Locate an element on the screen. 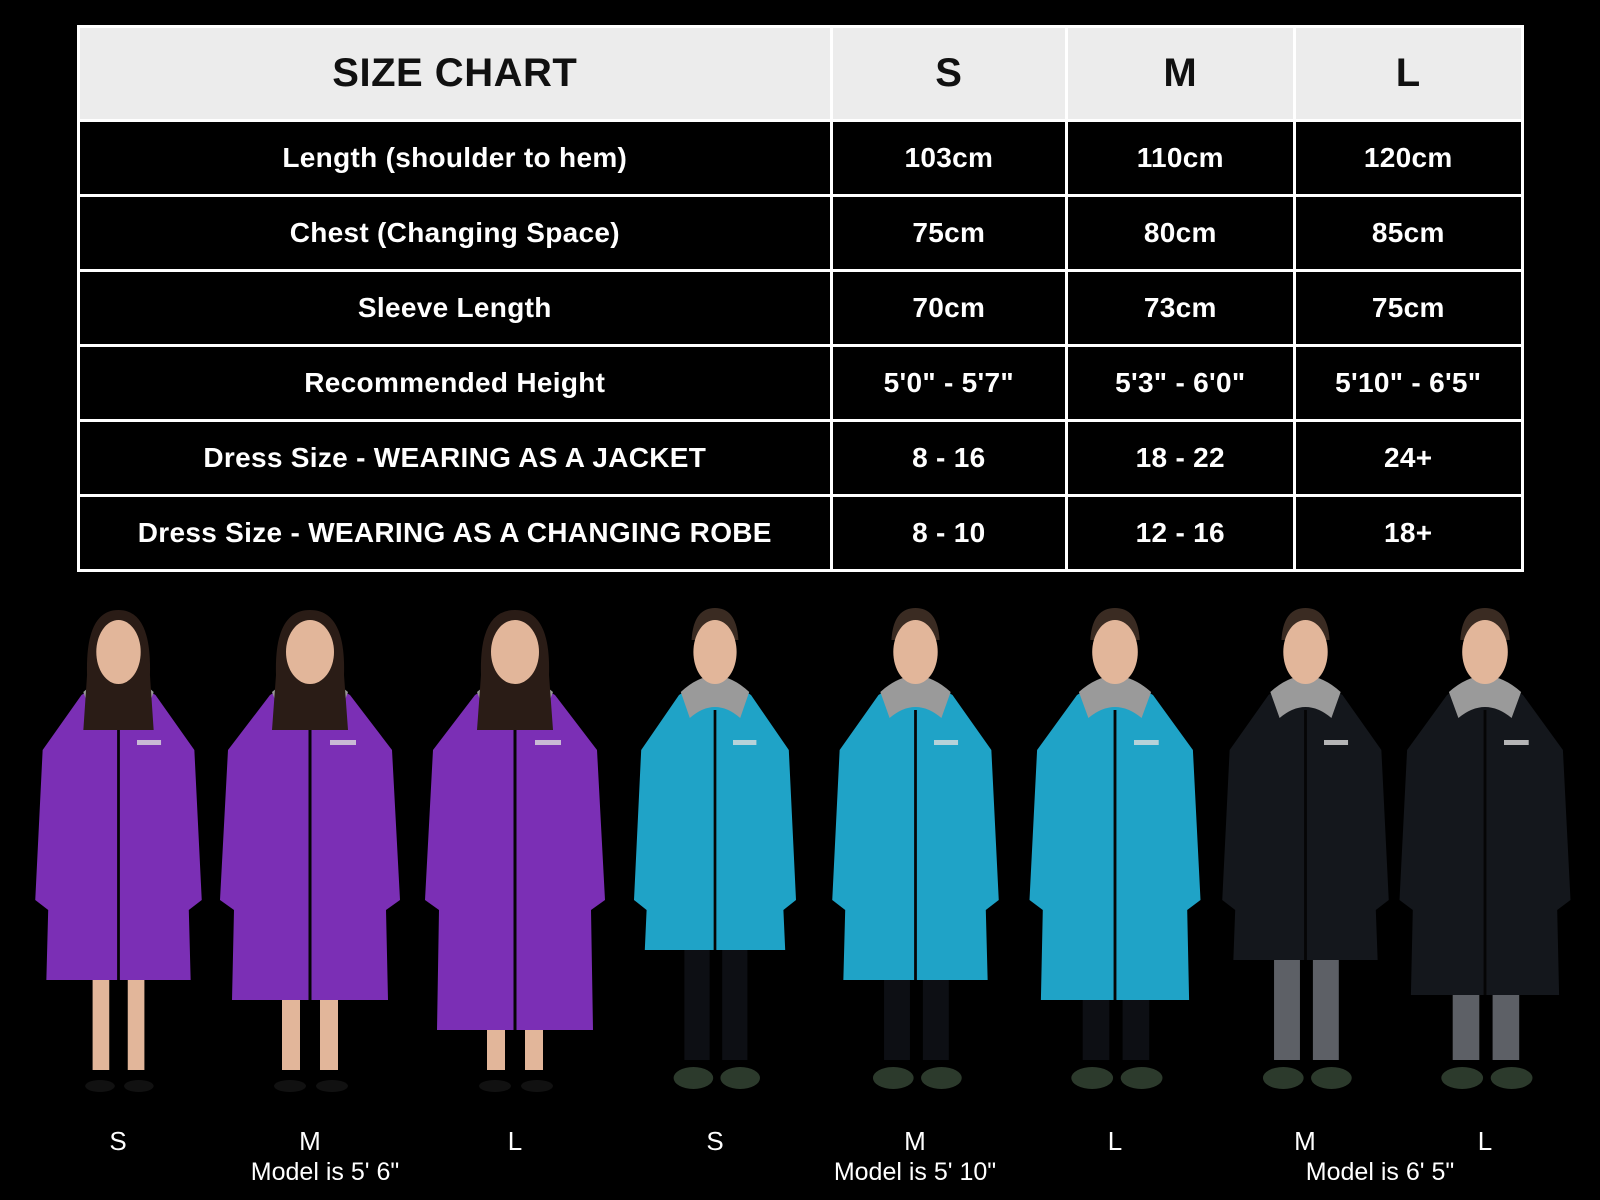 The height and width of the screenshot is (1200, 1600). table-row-chest: Chest (Changing Space) 75cm 80cm 85cm is located at coordinates (801, 233).